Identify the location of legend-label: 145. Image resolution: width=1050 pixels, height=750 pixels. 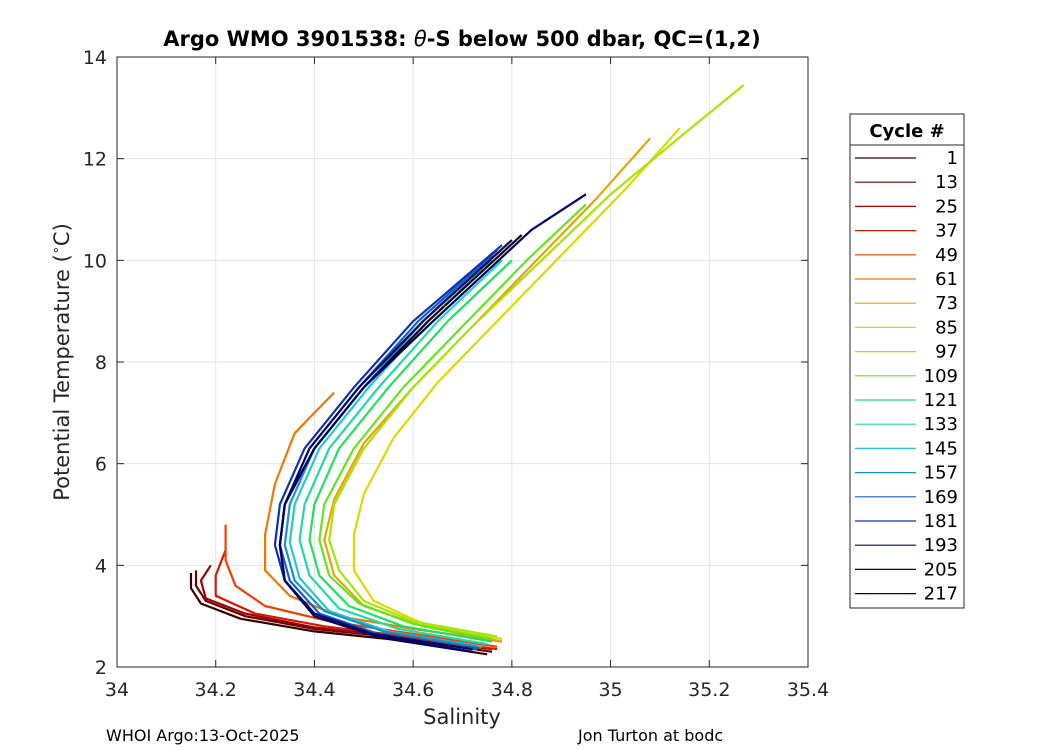
(941, 448).